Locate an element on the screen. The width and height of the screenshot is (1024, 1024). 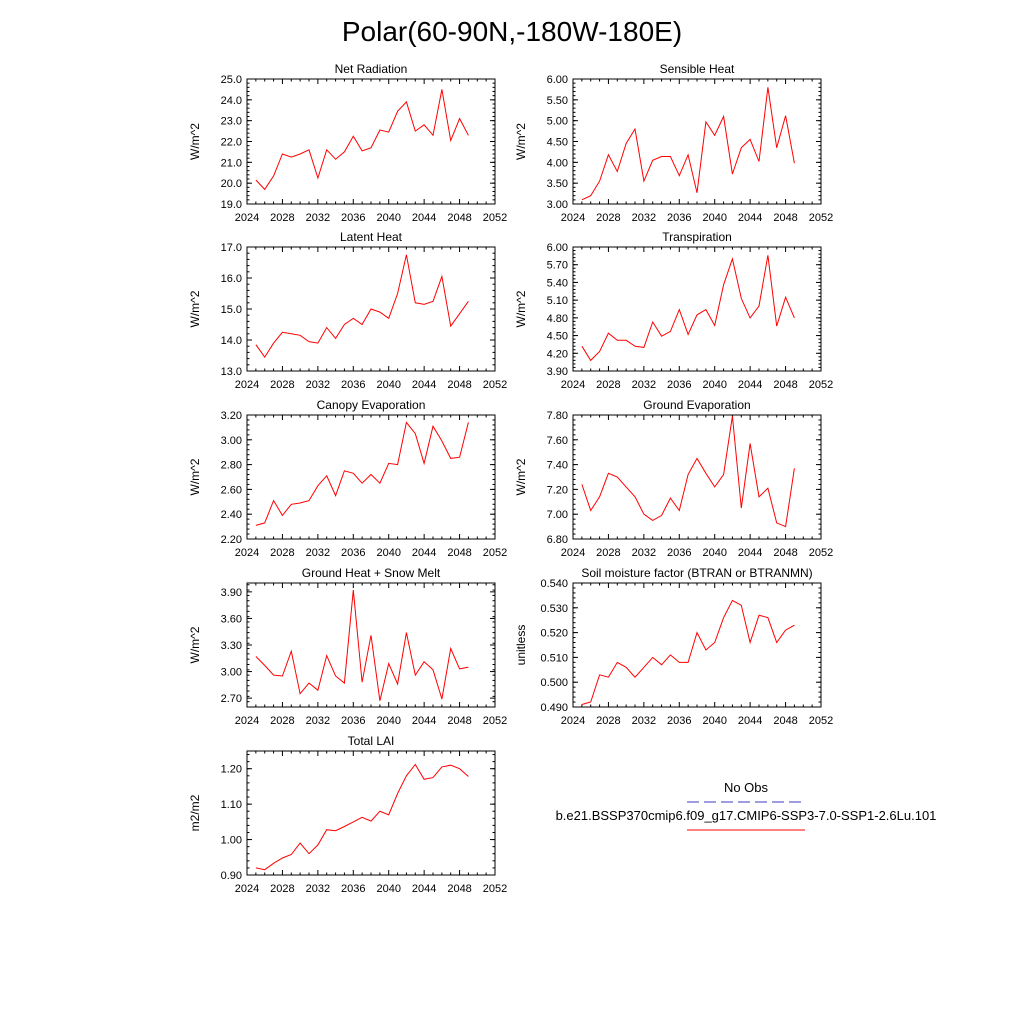
y-tick-label: 20.0 is located at coordinates (231, 184).